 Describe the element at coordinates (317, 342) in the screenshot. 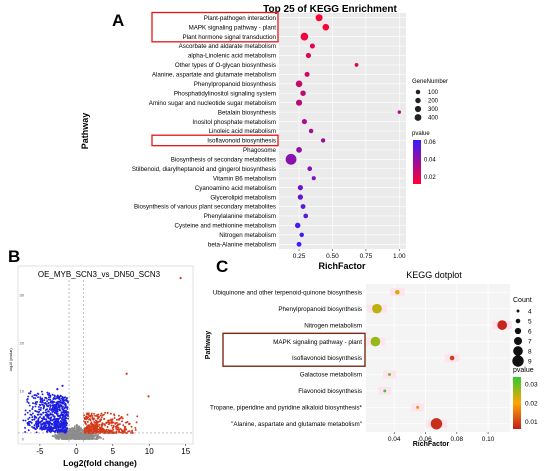

I see `panel-c-pathway-label: MAPK signaling pathway - plant` at that location.